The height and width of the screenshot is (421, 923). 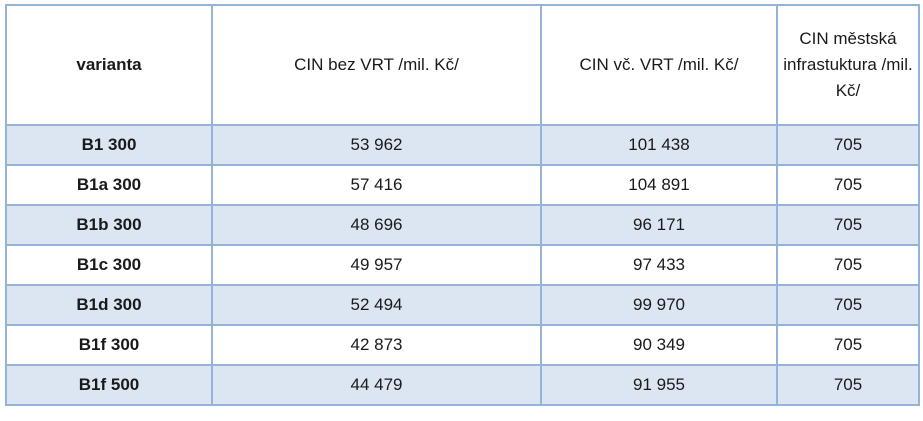 I want to click on header-cin-bez-vrt: CIN bez VRT /mil. Kč/, so click(x=376, y=65).